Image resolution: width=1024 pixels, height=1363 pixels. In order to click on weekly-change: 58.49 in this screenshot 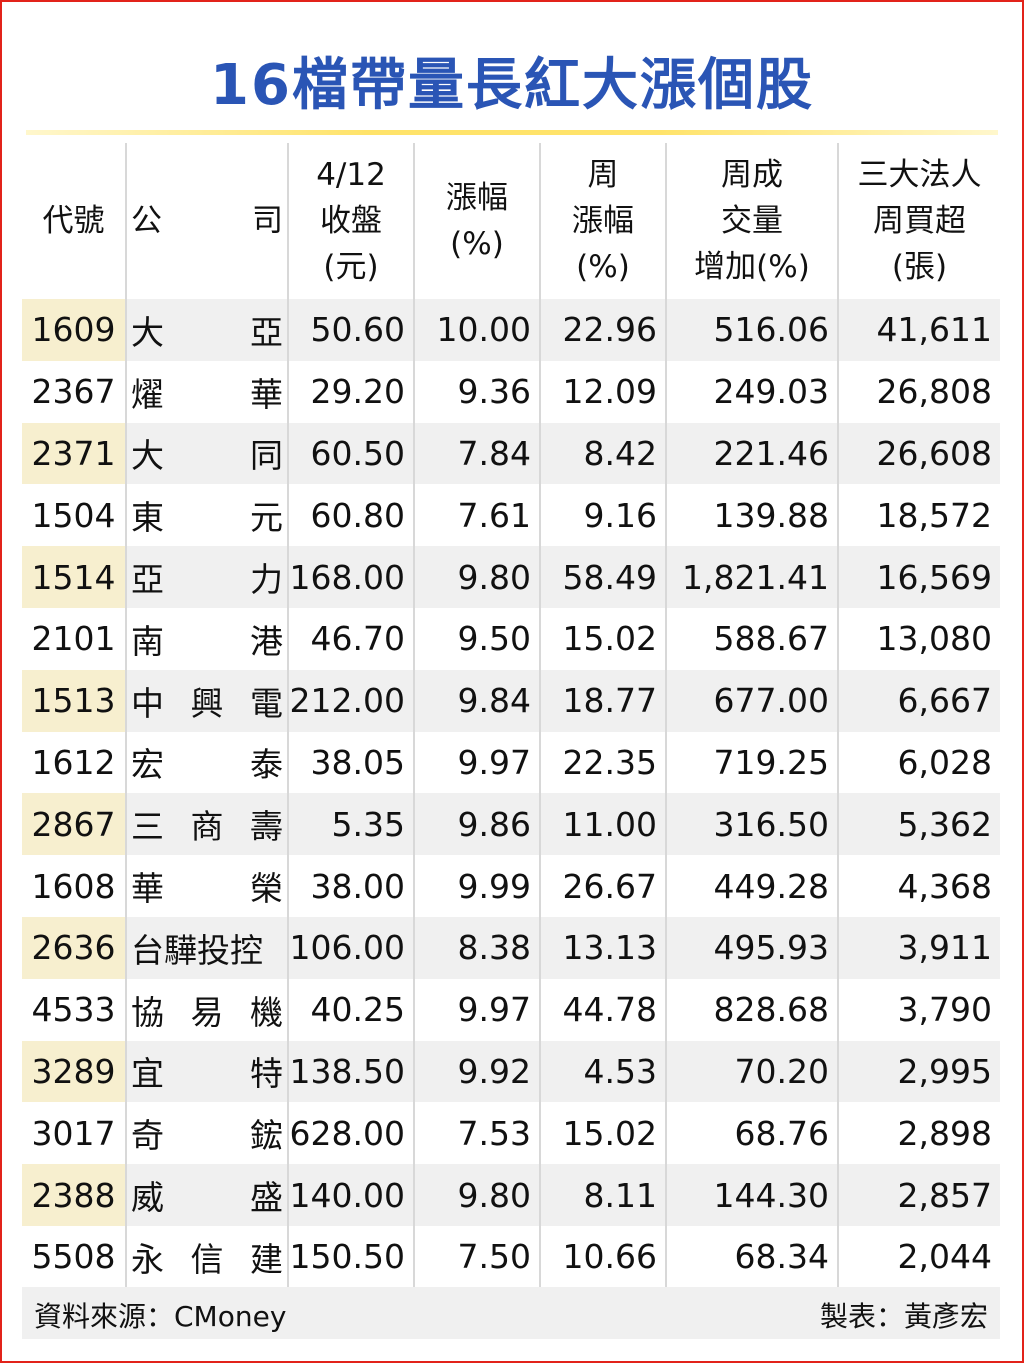, I will do `click(602, 577)`.